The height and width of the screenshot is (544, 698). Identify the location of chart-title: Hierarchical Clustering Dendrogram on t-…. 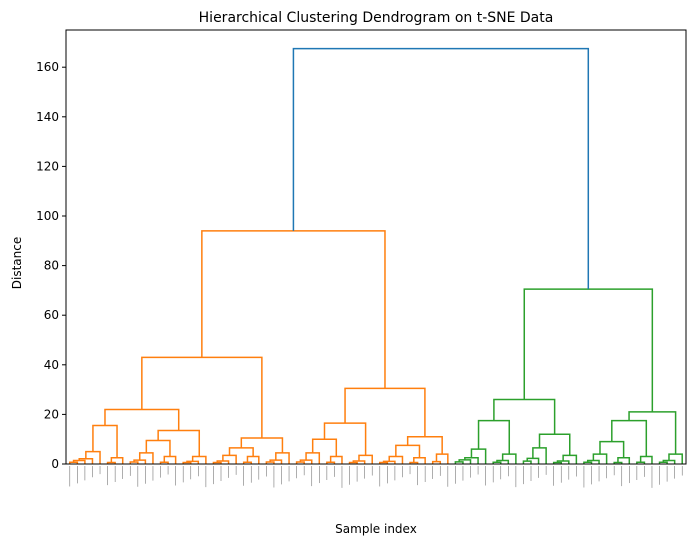
(376, 18).